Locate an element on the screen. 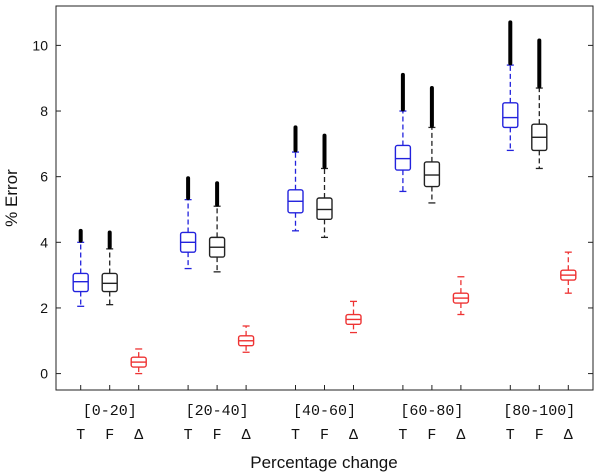 The image size is (597, 476). y-axis-title: % Error is located at coordinates (11, 198).